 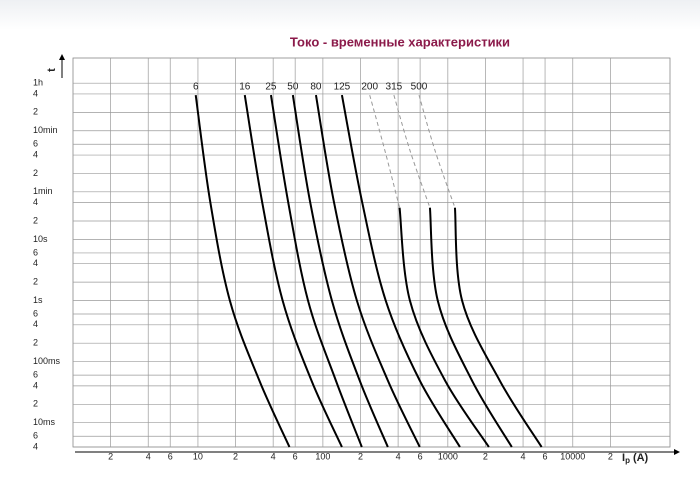 What do you see at coordinates (52, 70) in the screenshot?
I see `y-axis-label: t` at bounding box center [52, 70].